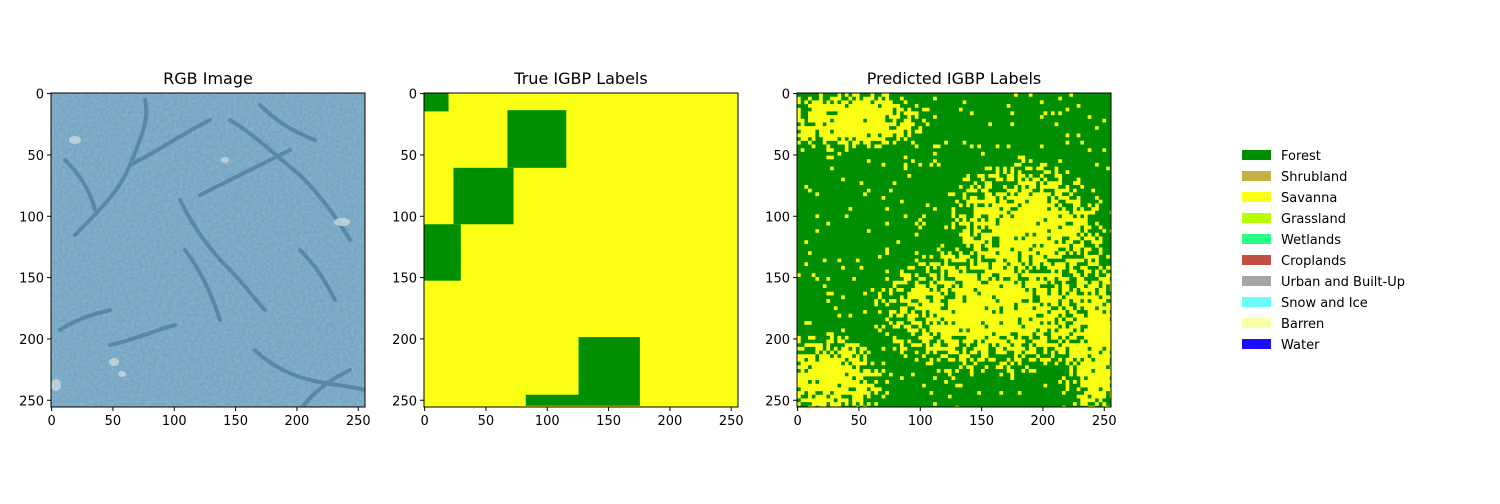 The image size is (1500, 504). Describe the element at coordinates (1313, 219) in the screenshot. I see `legend-label: Grassland` at that location.